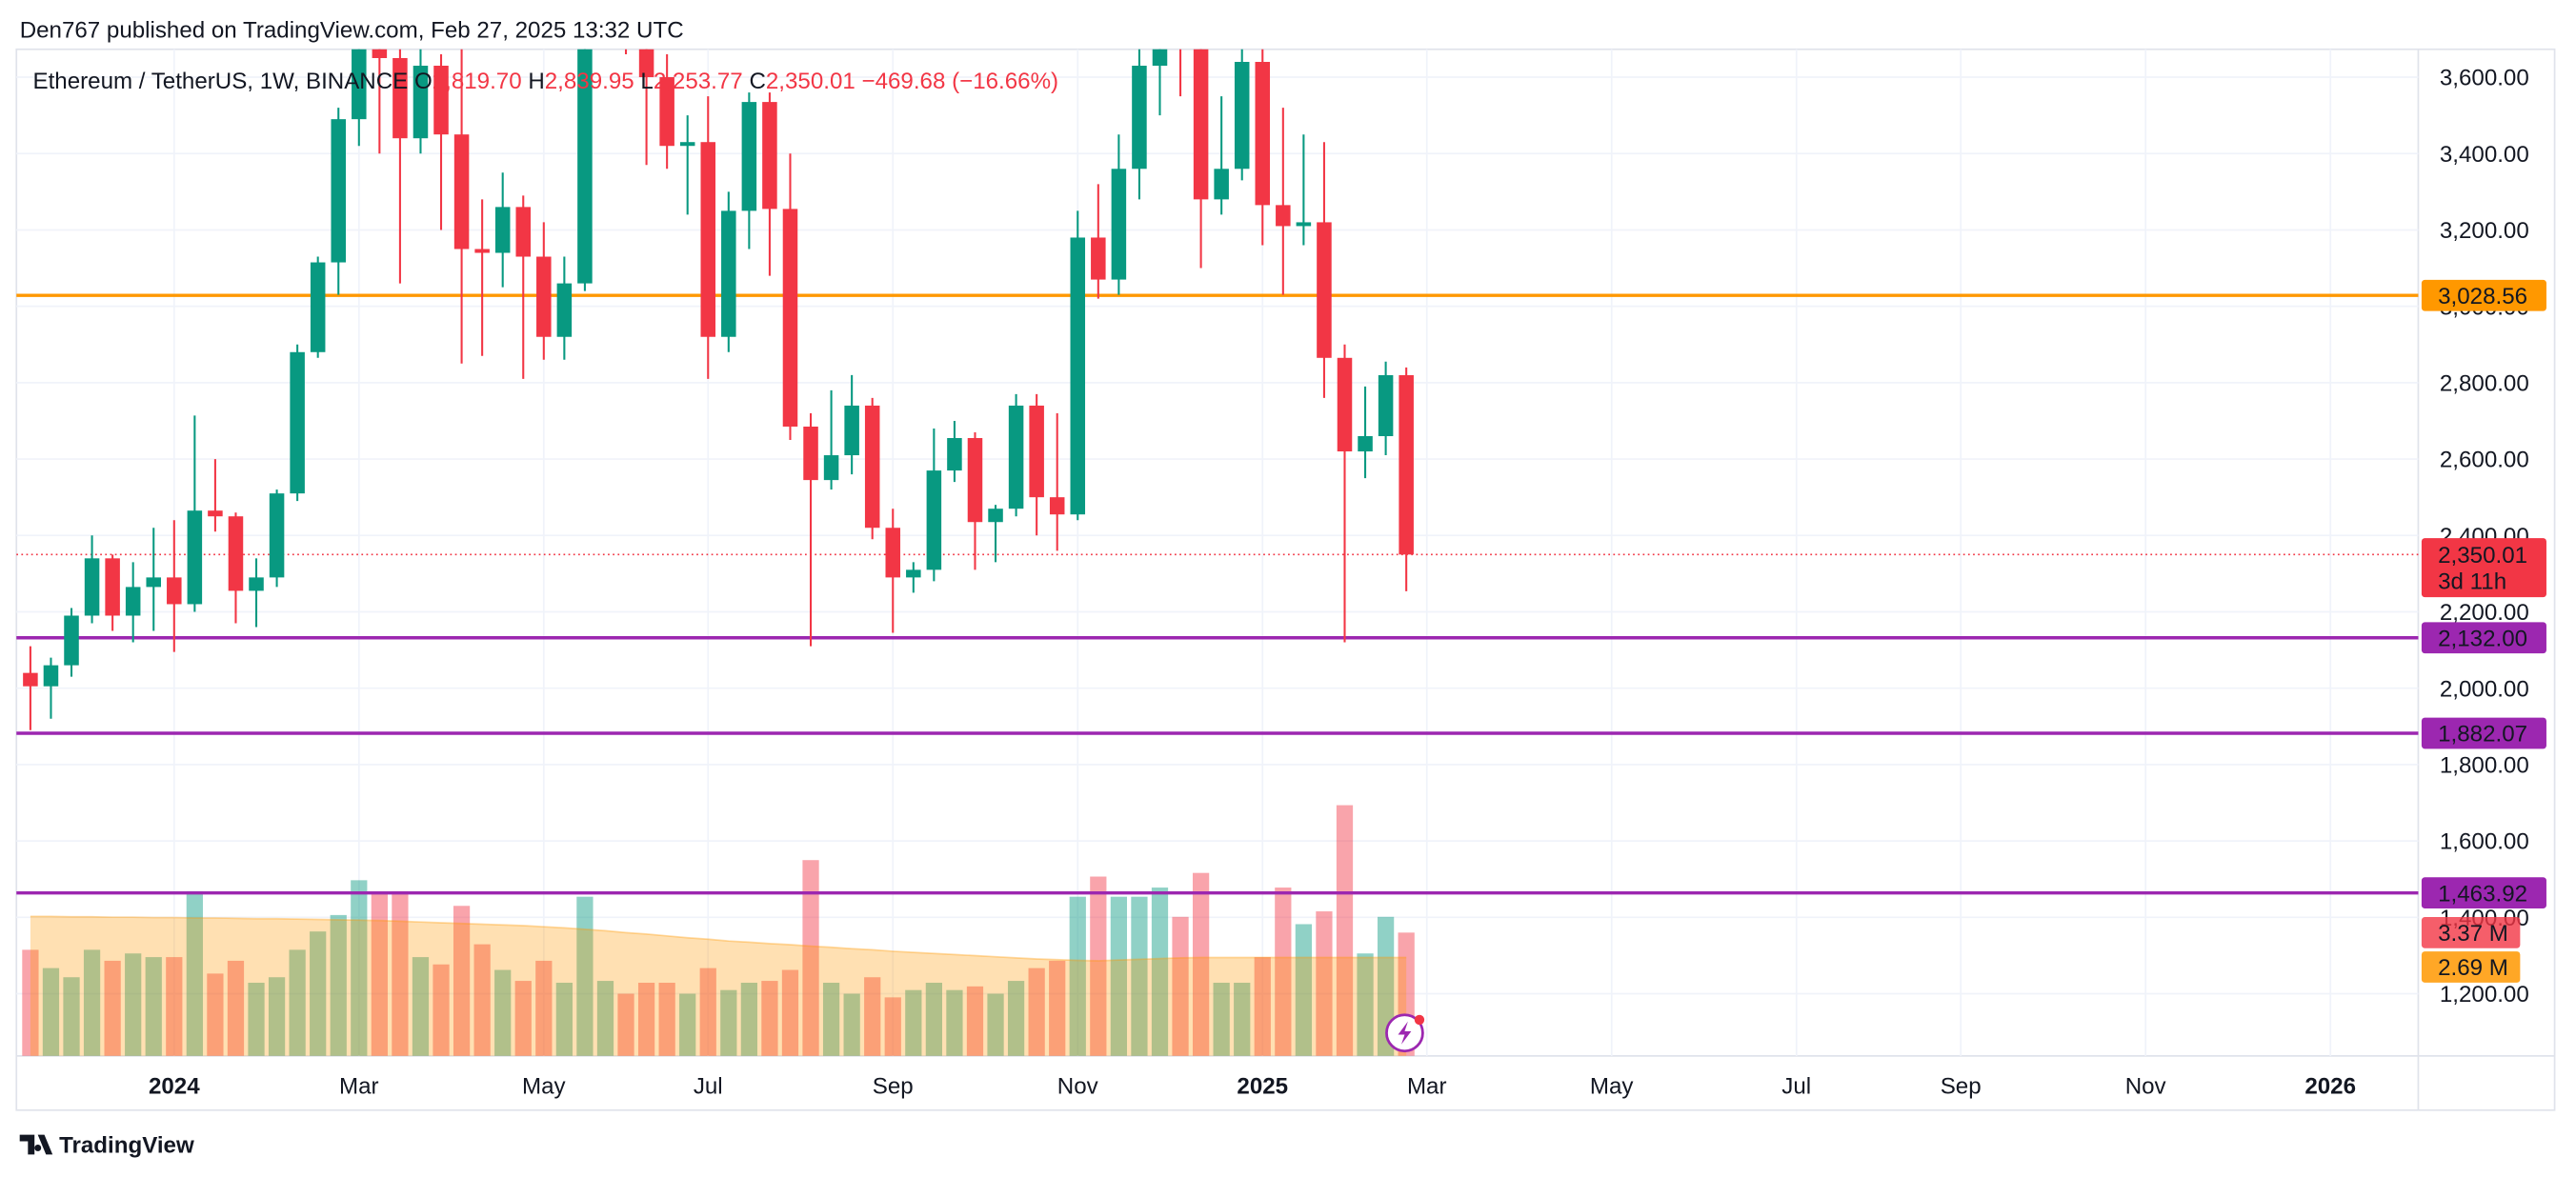 This screenshot has height=1177, width=2576. I want to click on volume-ma-tag-label: 2.69 M, so click(2473, 968).